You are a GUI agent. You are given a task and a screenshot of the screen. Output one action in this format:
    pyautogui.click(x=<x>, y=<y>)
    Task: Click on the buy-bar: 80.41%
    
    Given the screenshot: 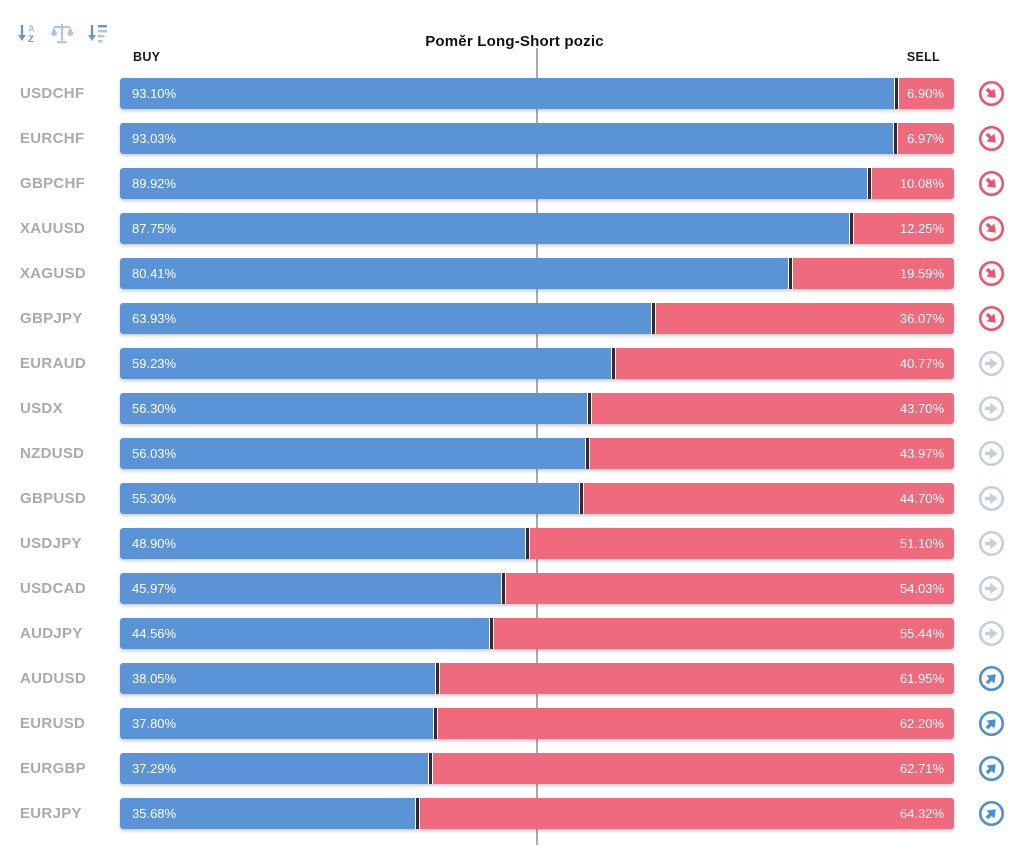 What is the action you would take?
    pyautogui.click(x=454, y=273)
    